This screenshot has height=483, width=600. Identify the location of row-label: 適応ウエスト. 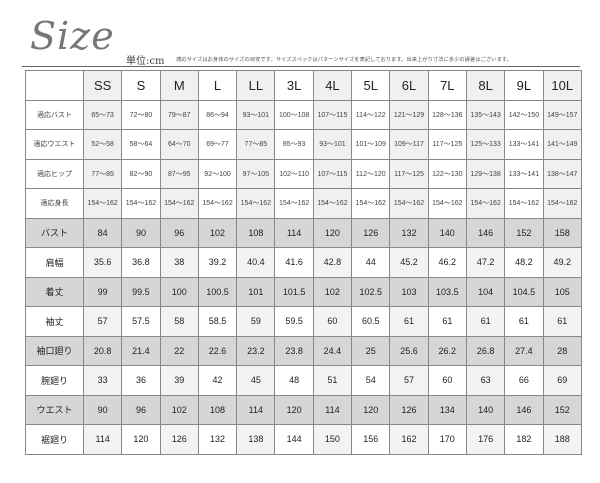
(54, 144).